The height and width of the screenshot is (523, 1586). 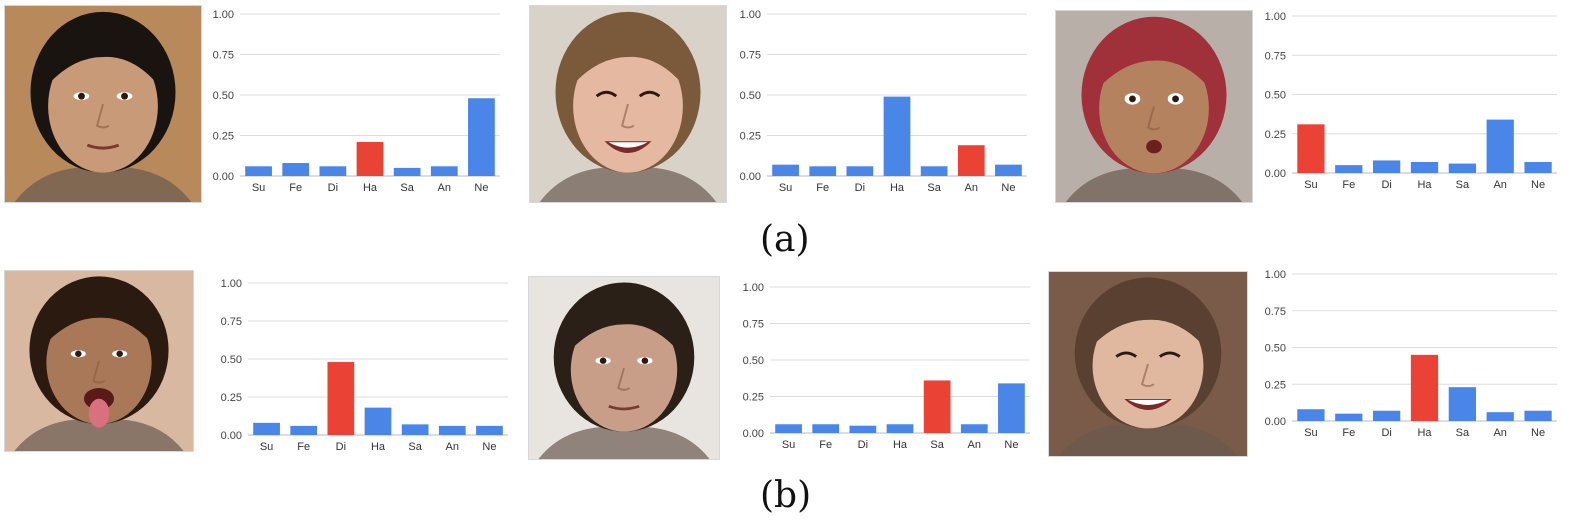 What do you see at coordinates (1410, 102) in the screenshot?
I see `bar-chart-a3: 0.00 0.25 0.50 0.75 1.00 Su Fe Di Ha Sa An Ne` at bounding box center [1410, 102].